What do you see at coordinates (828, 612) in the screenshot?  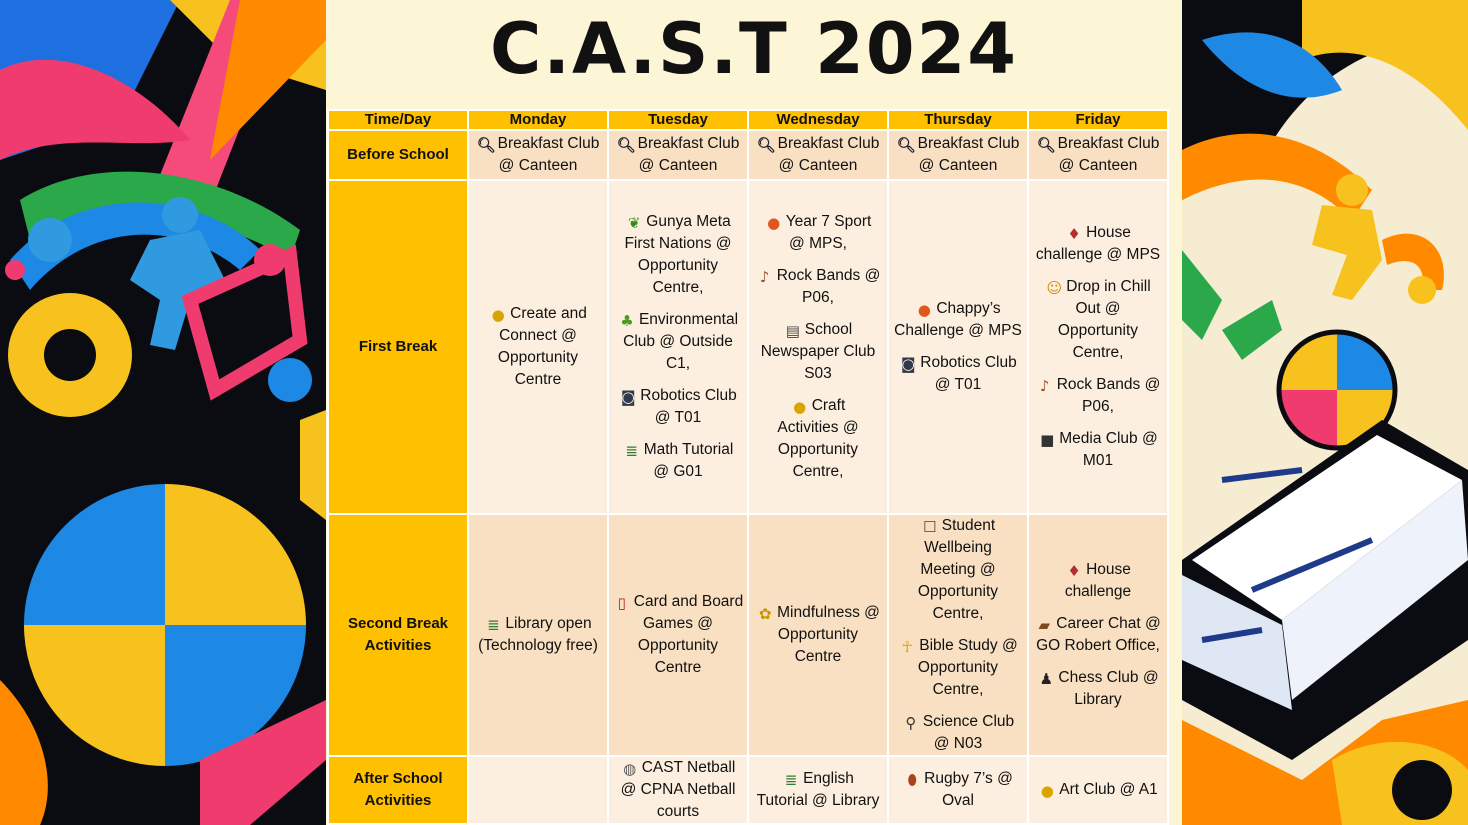 I see `activity-text: Mindfulness @` at bounding box center [828, 612].